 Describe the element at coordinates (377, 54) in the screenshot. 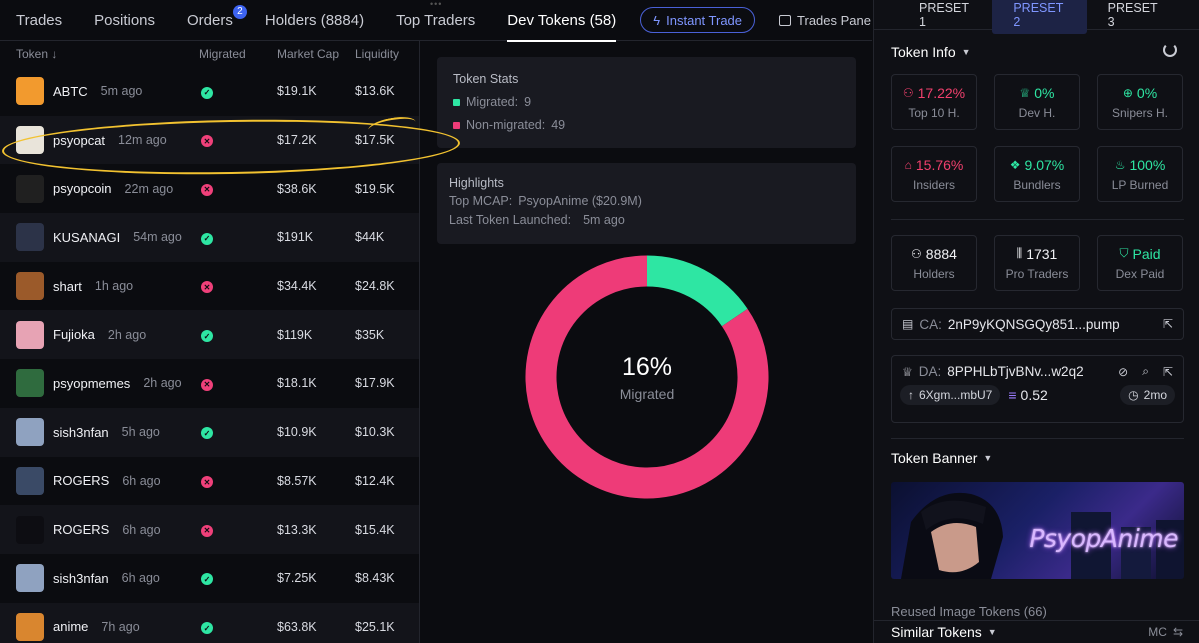

I see `column-header-liquidity: Liquidity` at that location.